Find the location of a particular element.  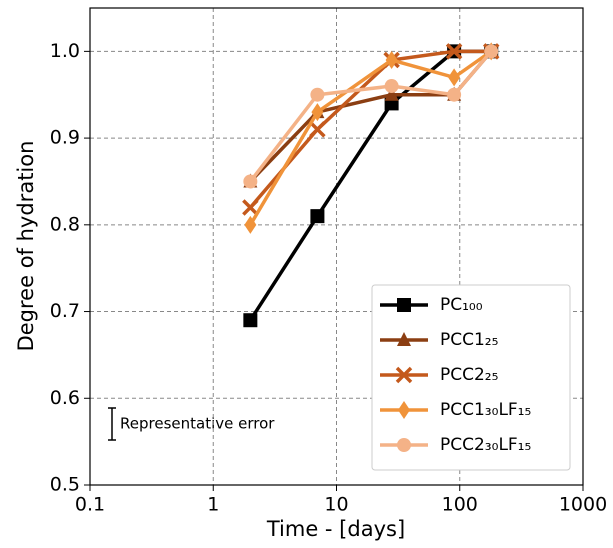

y-tick-label: 0.8 is located at coordinates (65, 224).